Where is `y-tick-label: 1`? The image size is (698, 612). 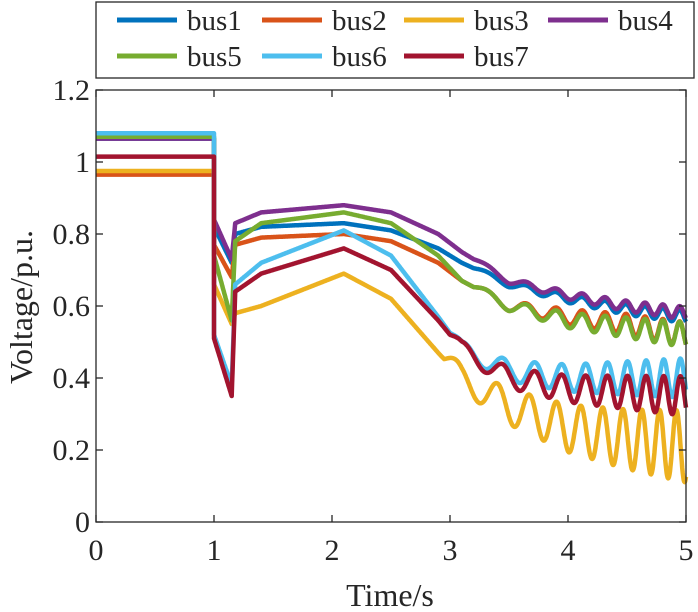
y-tick-label: 1 is located at coordinates (82, 162).